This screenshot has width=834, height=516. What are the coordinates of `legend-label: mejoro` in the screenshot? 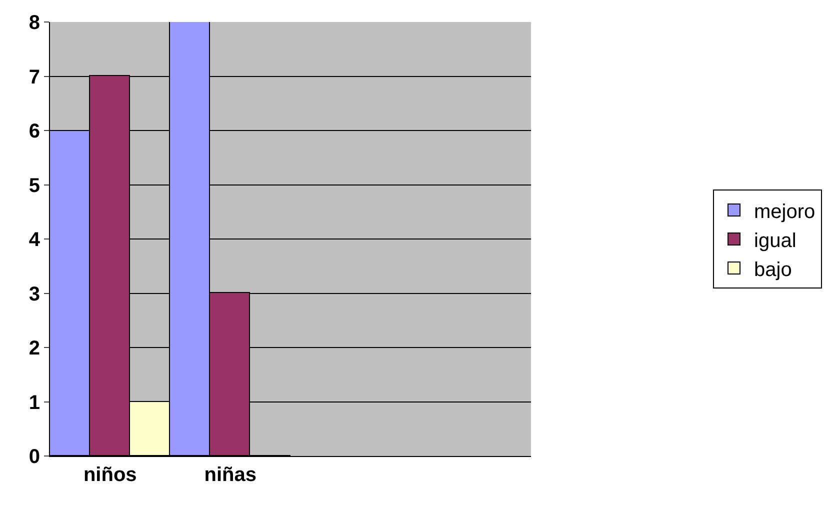 It's located at (785, 211).